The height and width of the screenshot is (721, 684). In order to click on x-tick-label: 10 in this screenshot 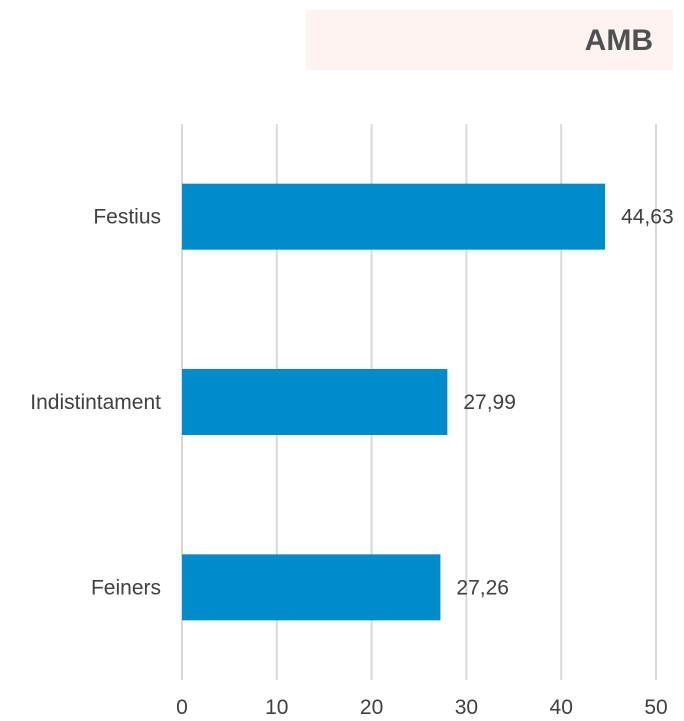, I will do `click(276, 707)`.